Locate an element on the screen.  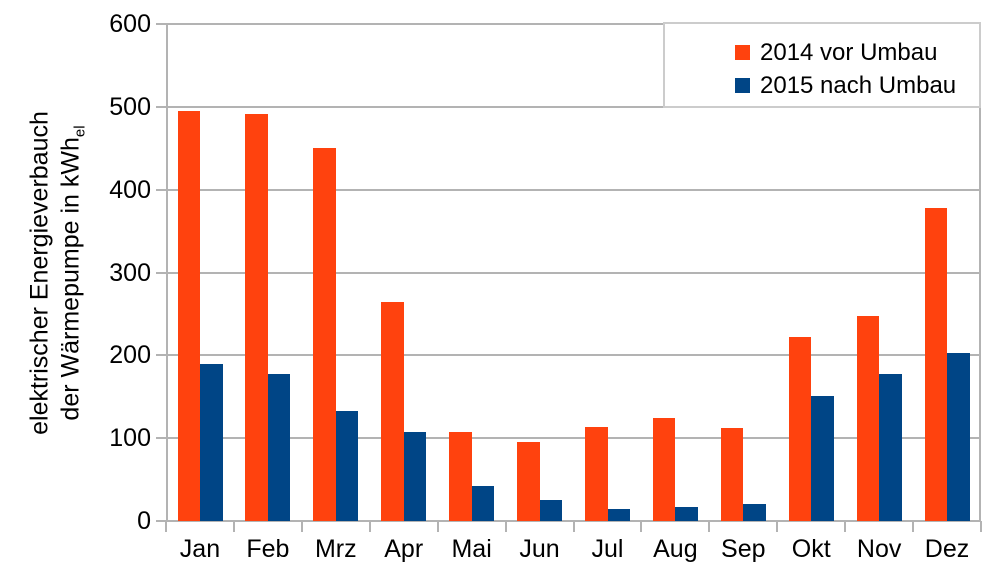
bar-2014-apr is located at coordinates (392, 411).